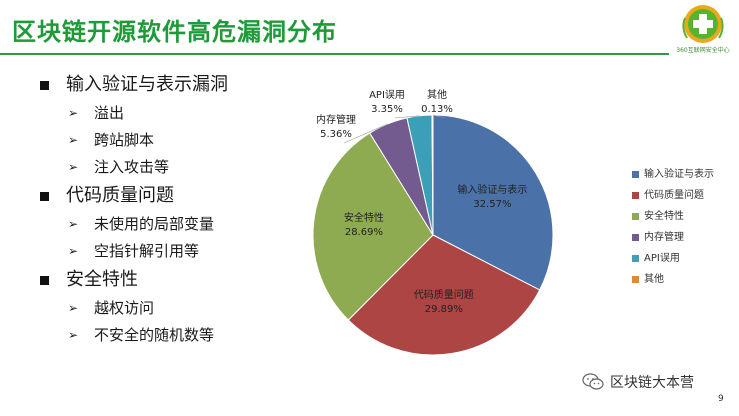  I want to click on sub-bullet-label: 不安全的随机数等, so click(154, 335).